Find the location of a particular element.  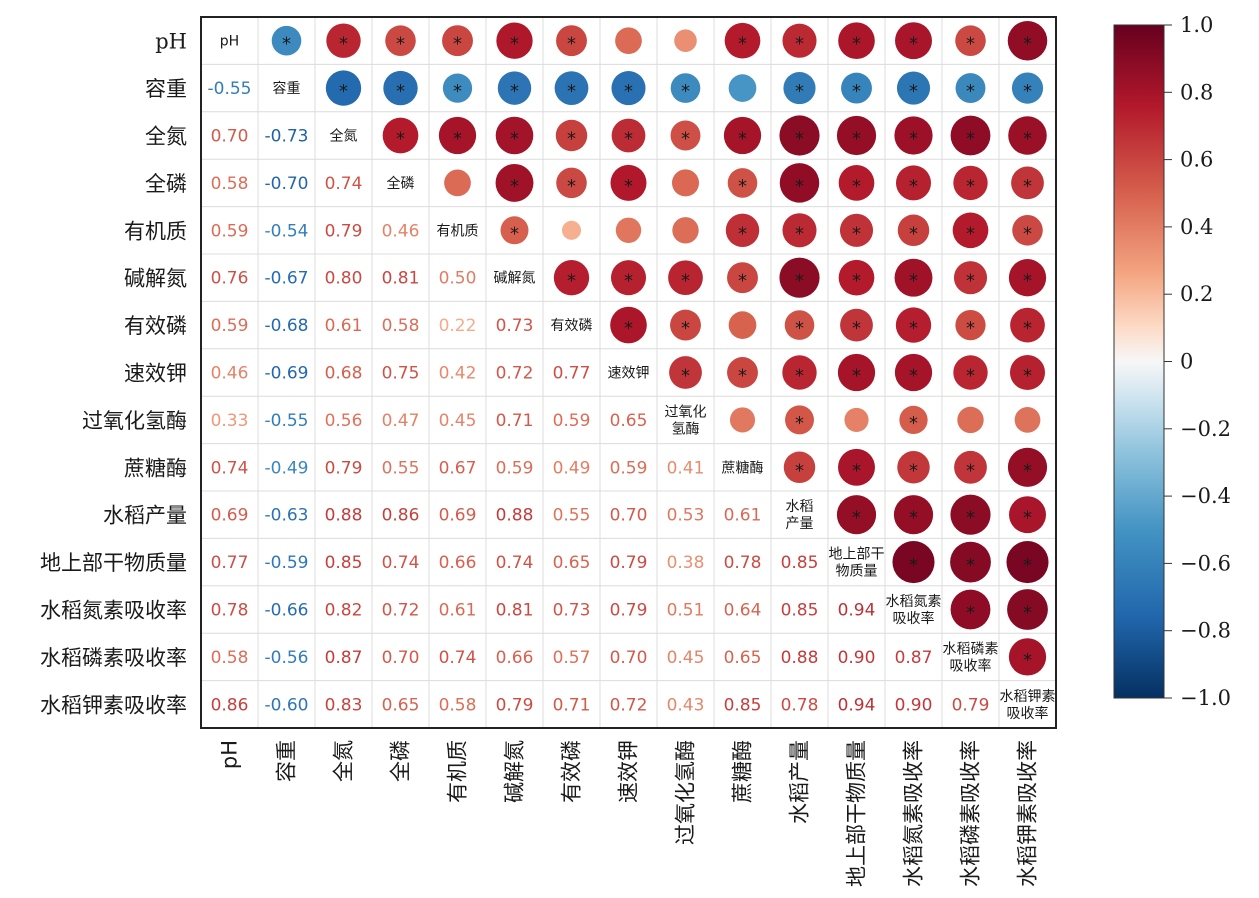

colorbar-tick-label: −1.0 is located at coordinates (1205, 698).